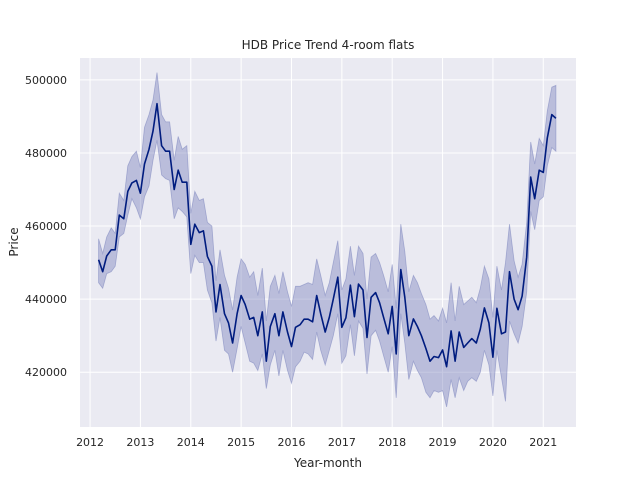  I want to click on x-tick-label: 2012, so click(90, 442).